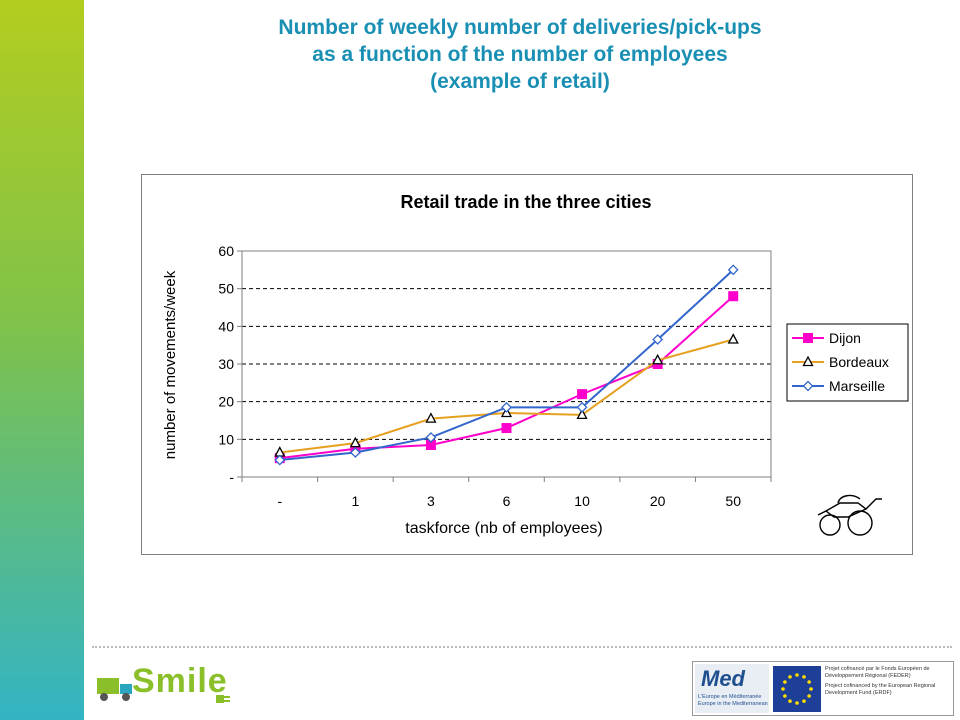  I want to click on med-subtitle-en: Europe in the Mediterranean, so click(733, 704).